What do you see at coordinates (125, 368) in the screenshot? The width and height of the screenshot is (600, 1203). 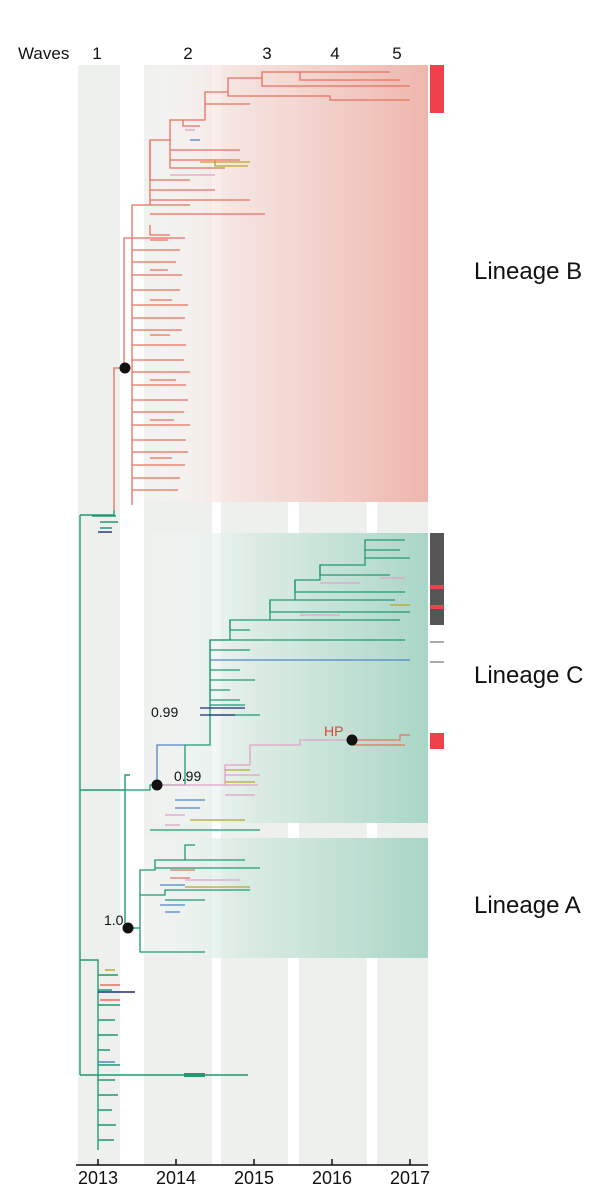 I see `lineage-b-root-node` at bounding box center [125, 368].